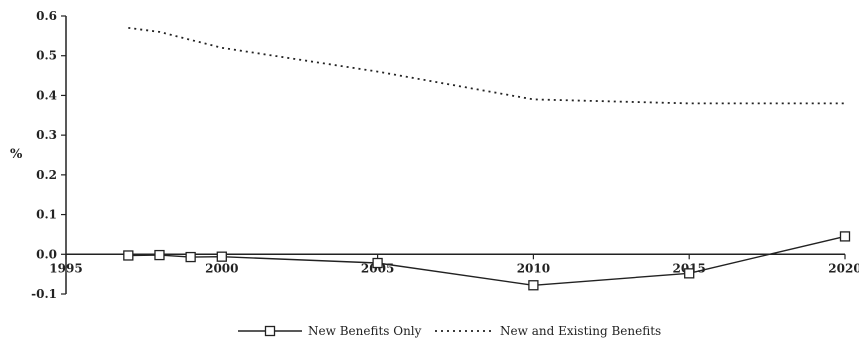  Describe the element at coordinates (580, 331) in the screenshot. I see `legend-label-new-and-existing-benefits: New and Existing Benefits` at that location.